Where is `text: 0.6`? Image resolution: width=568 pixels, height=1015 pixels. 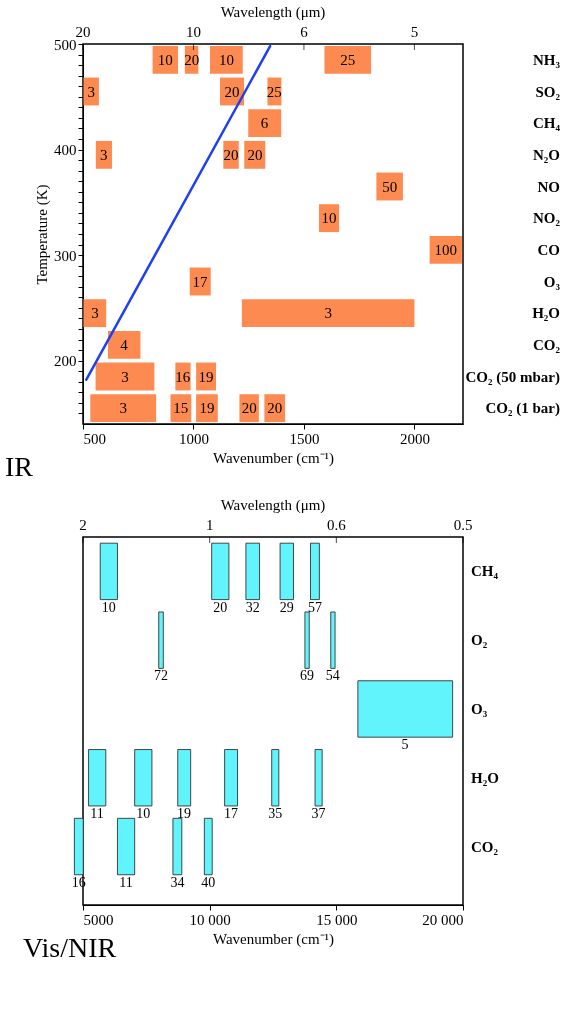 text: 0.6 is located at coordinates (336, 525).